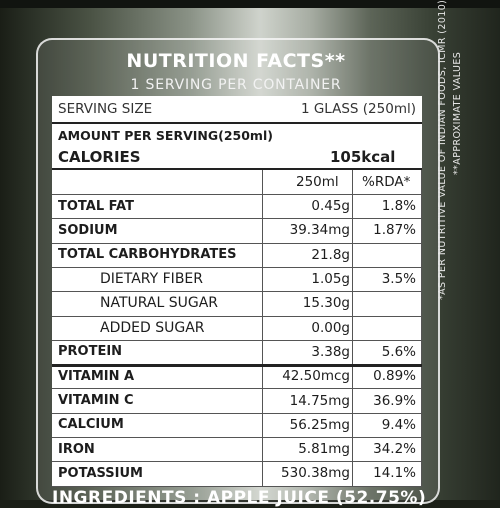 This screenshot has width=500, height=508. What do you see at coordinates (319, 400) in the screenshot?
I see `nutrient-amount: 14.75mg` at bounding box center [319, 400].